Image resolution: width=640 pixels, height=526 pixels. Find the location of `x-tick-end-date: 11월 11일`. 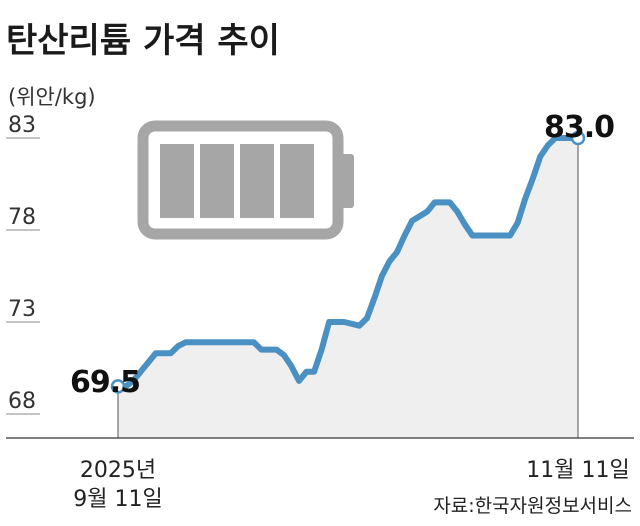

x-tick-end-date: 11월 11일 is located at coordinates (577, 470).